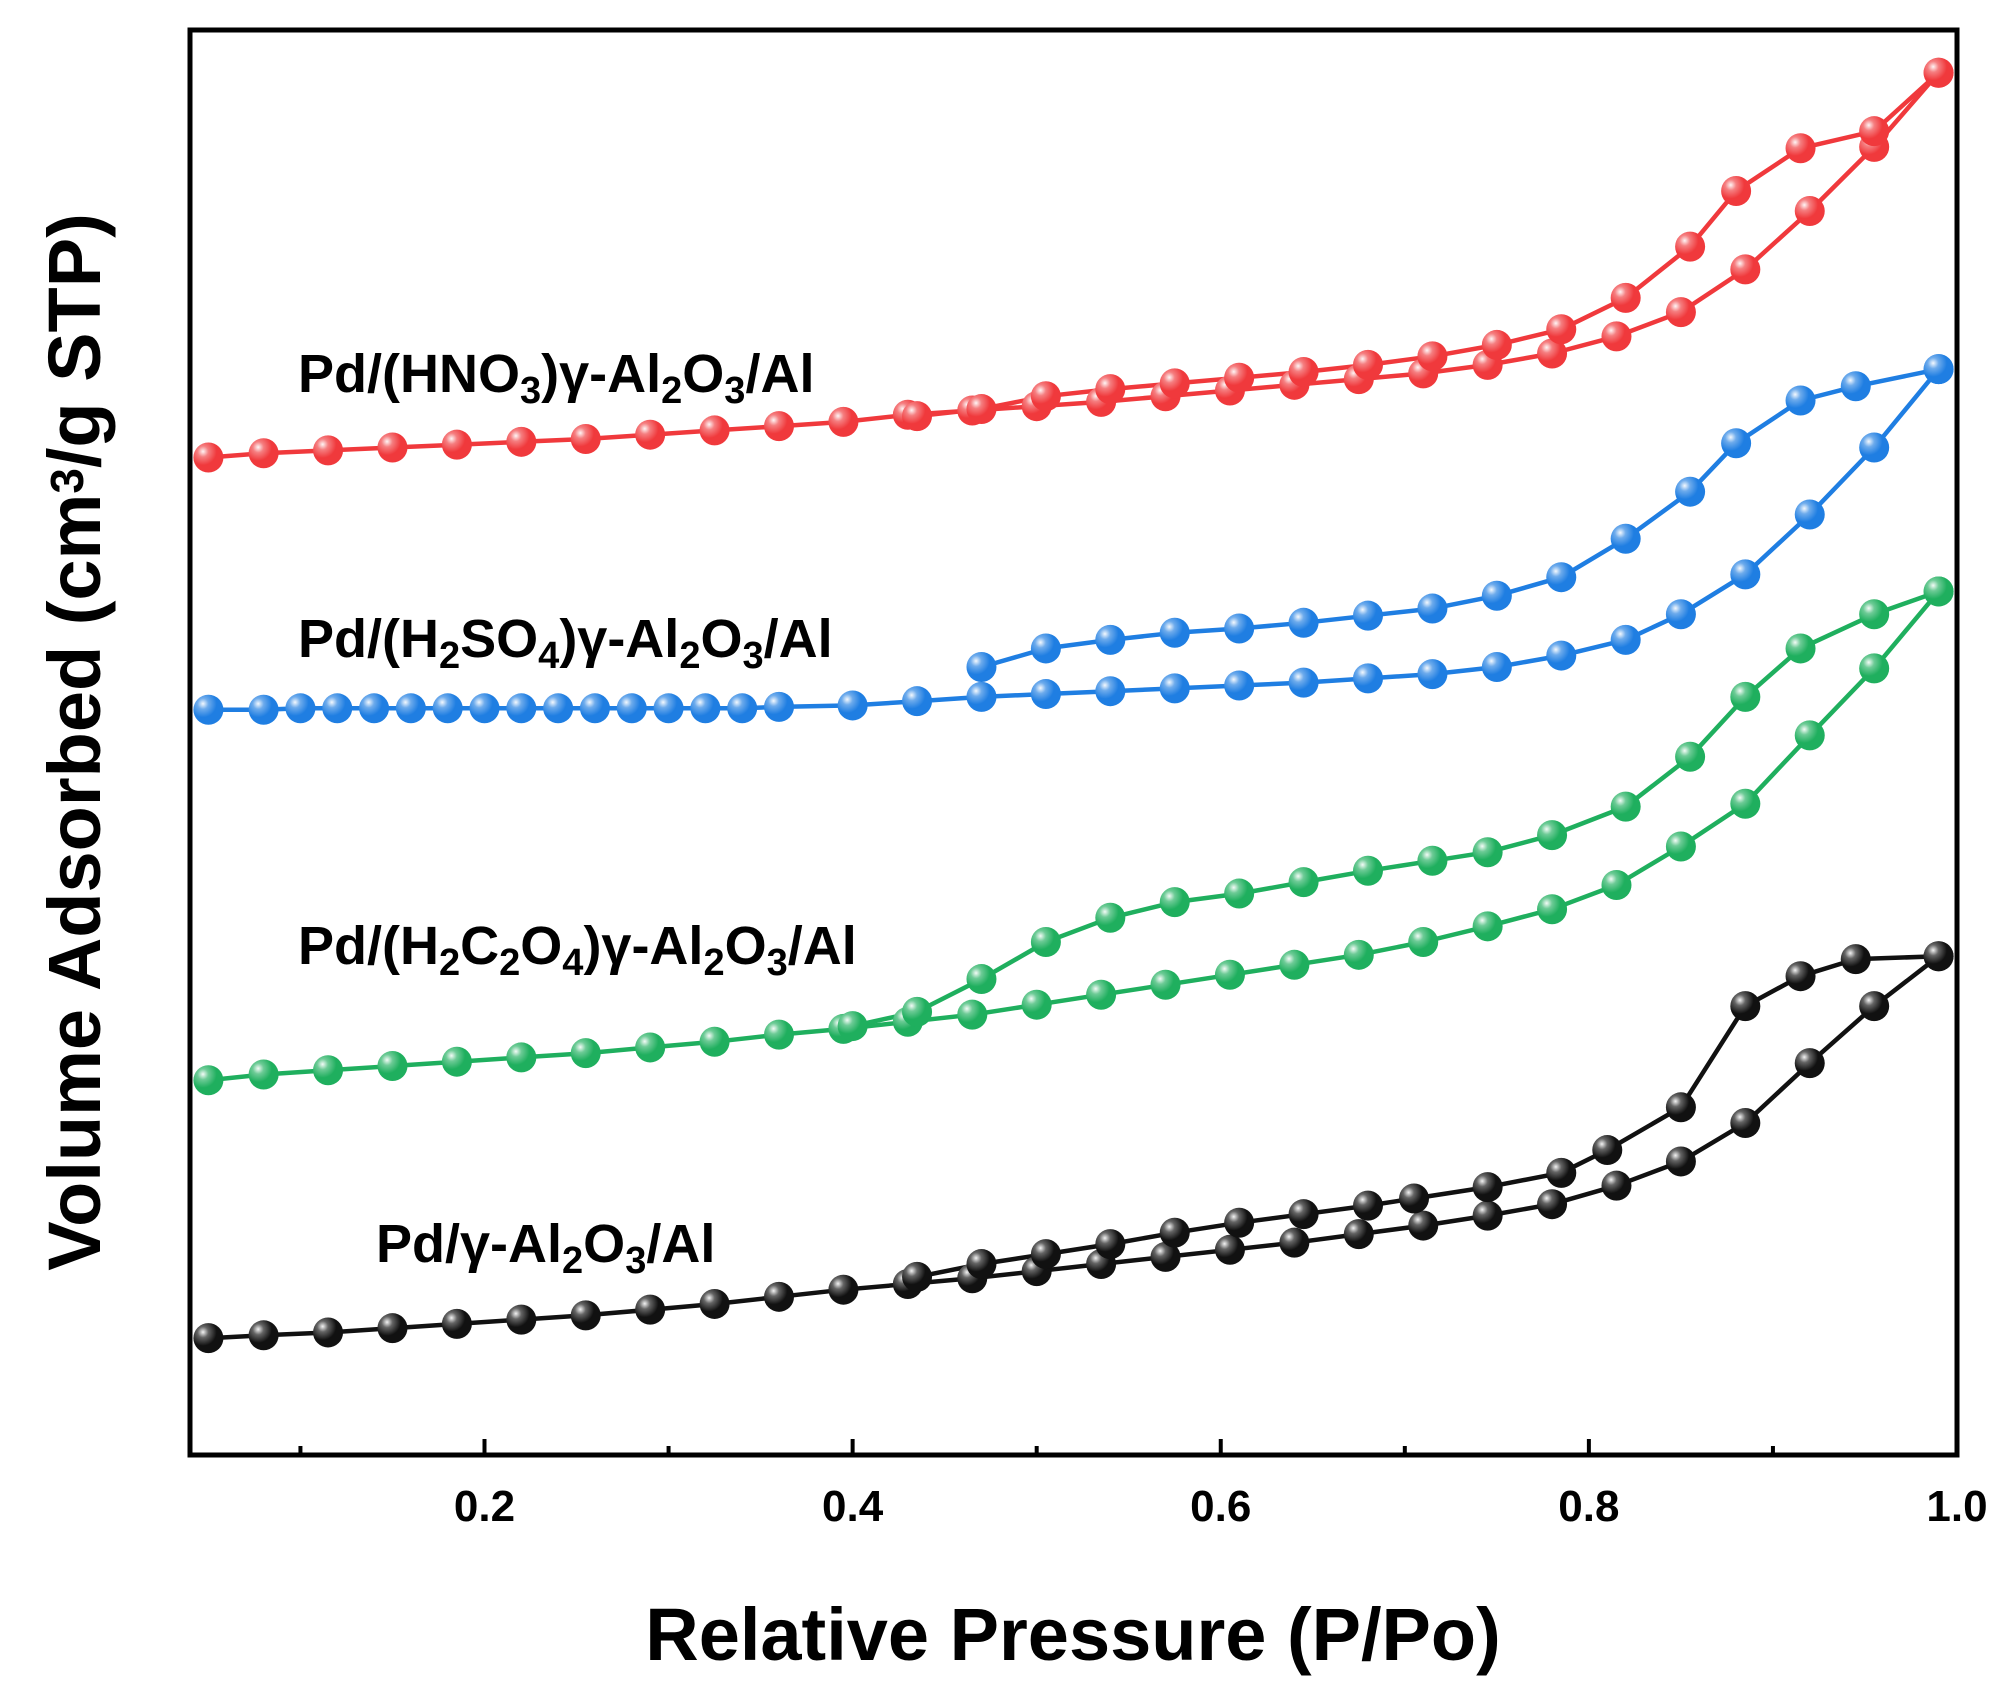 The height and width of the screenshot is (1695, 2015). Describe the element at coordinates (1588, 1506) in the screenshot. I see `x-tick-label: 0.8` at that location.